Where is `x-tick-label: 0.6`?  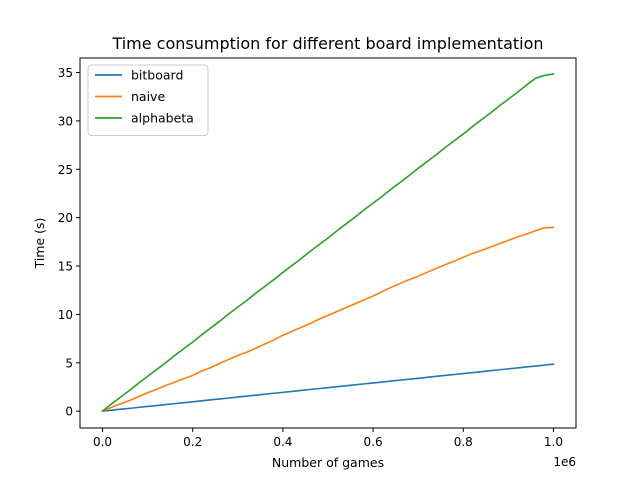
x-tick-label: 0.6 is located at coordinates (373, 442).